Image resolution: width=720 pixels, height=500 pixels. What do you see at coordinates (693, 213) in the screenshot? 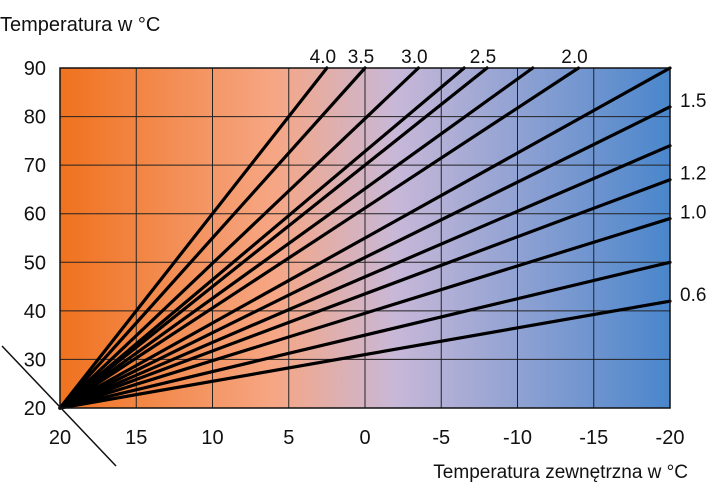
I see `curve-label-right: 1.0` at bounding box center [693, 213].